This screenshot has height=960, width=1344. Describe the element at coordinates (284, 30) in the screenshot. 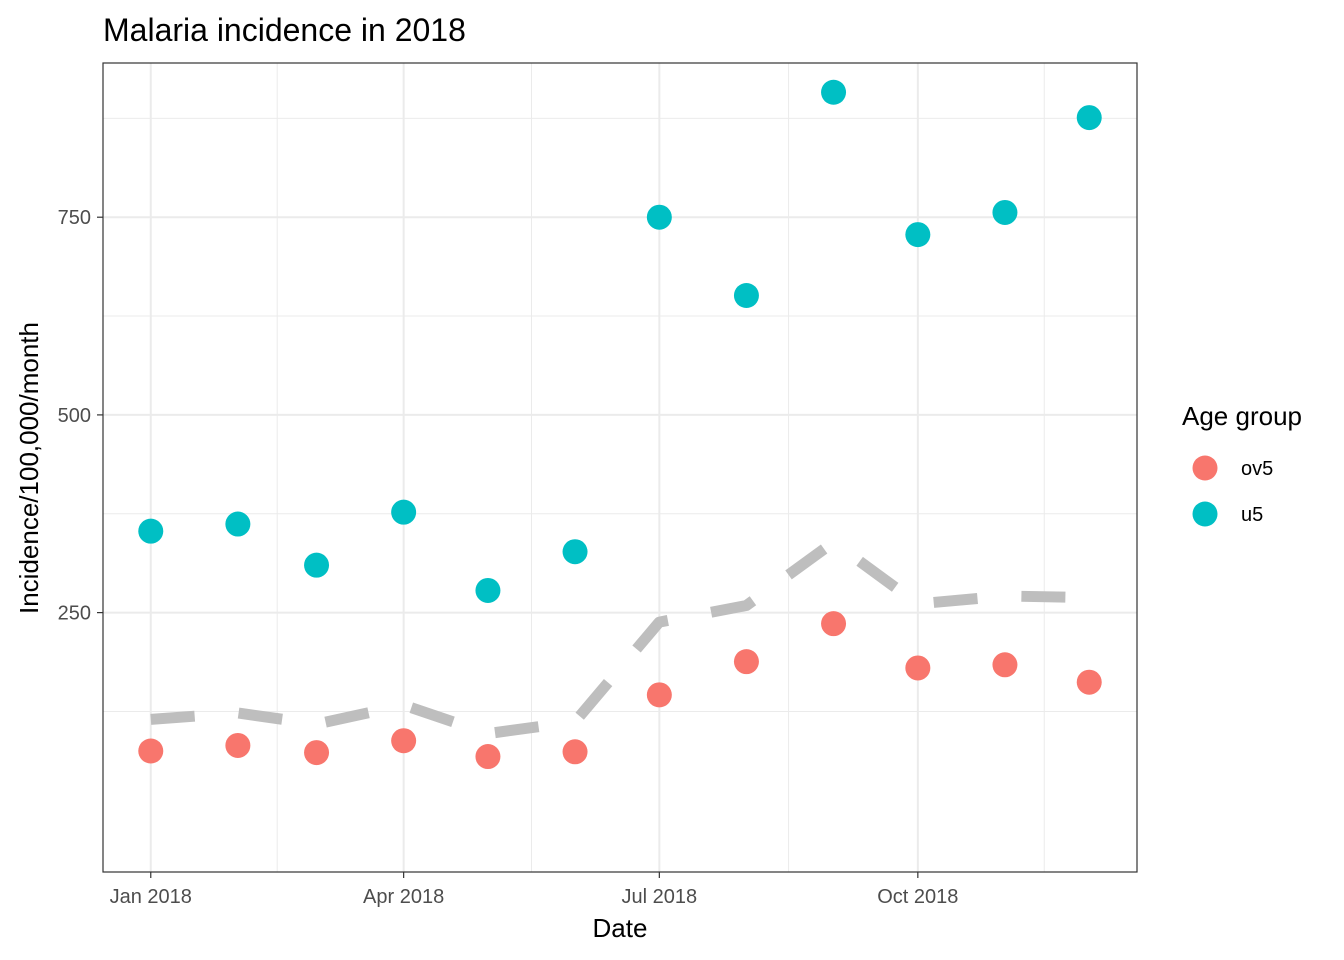

I see `chart-title: Malaria incidence in 2018` at that location.